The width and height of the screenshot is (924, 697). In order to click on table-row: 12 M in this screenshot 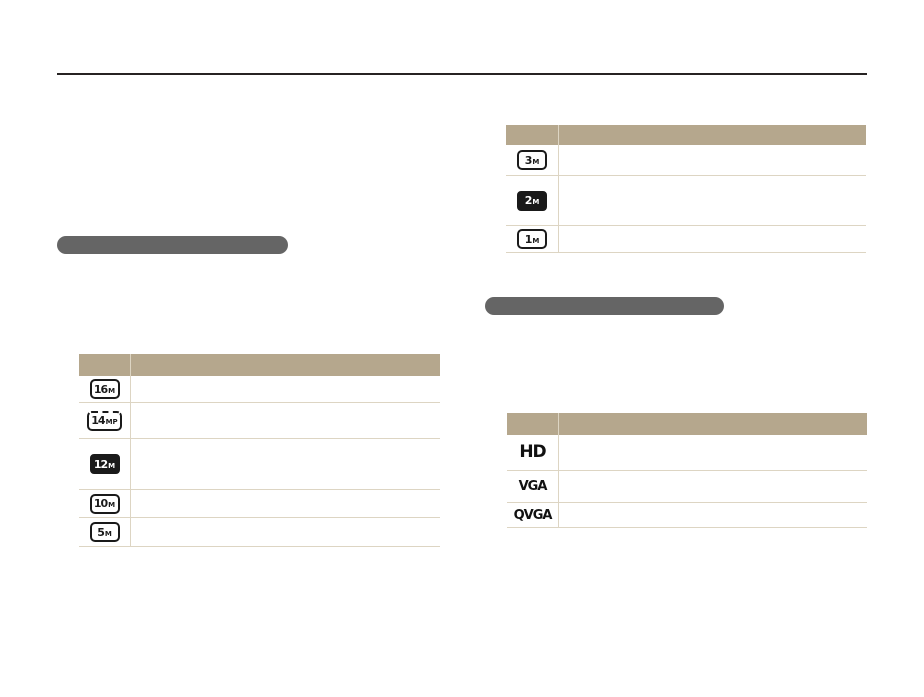, I will do `click(259, 464)`.